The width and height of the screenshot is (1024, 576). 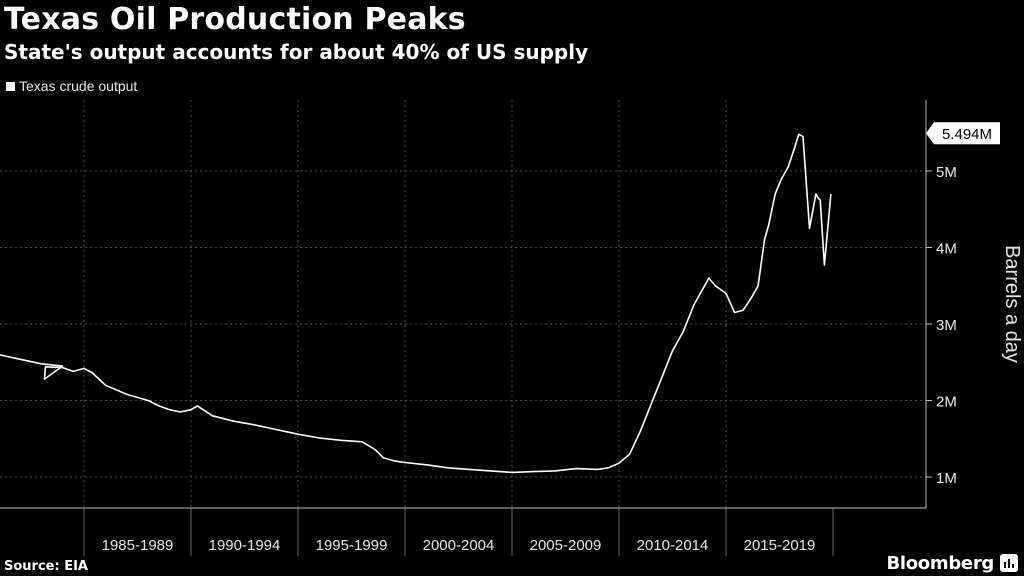 I want to click on x-tick-label: 2015-2019, so click(x=780, y=545).